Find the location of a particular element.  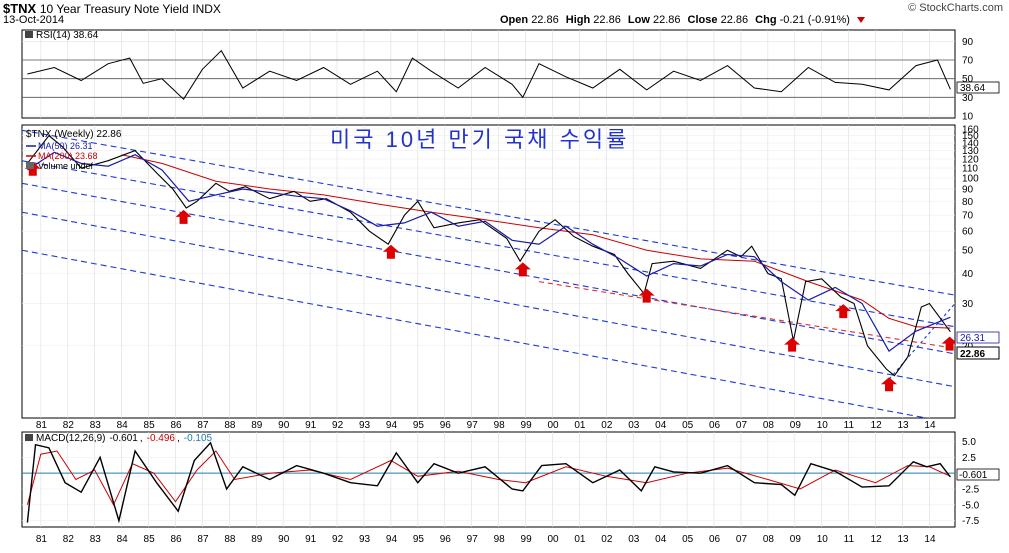

exchange: INDX is located at coordinates (206, 9).